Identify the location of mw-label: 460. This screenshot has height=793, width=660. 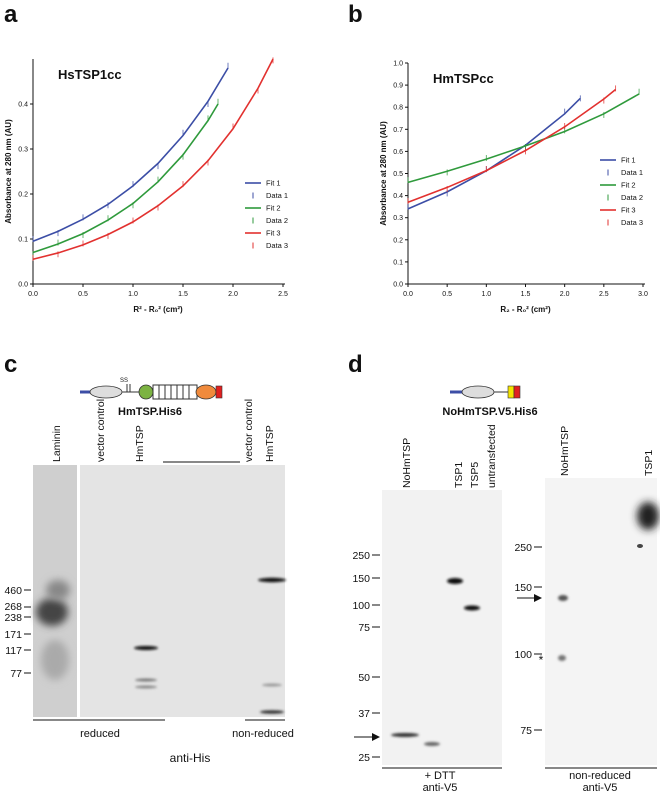
(13, 591).